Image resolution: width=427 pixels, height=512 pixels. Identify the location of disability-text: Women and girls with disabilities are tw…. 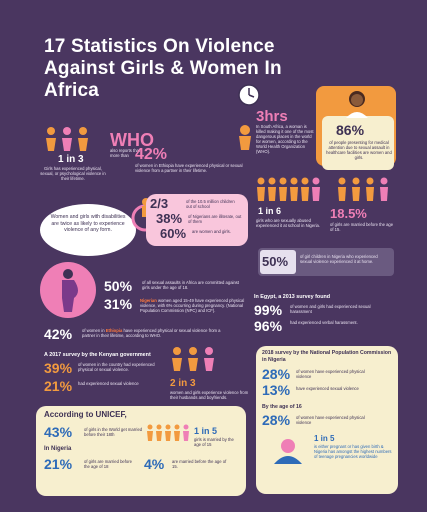
(88, 223).